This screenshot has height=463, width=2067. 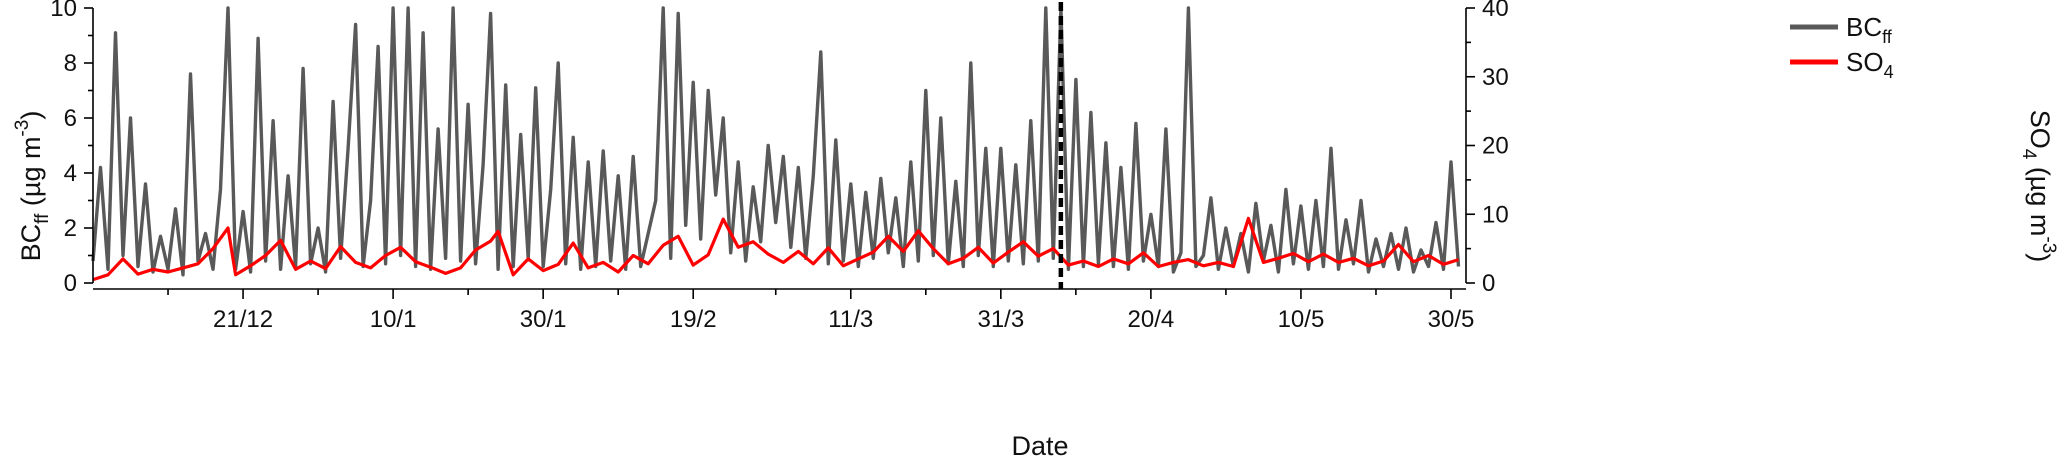 What do you see at coordinates (1842, 47) in the screenshot?
I see `legend: BCff SO4` at bounding box center [1842, 47].